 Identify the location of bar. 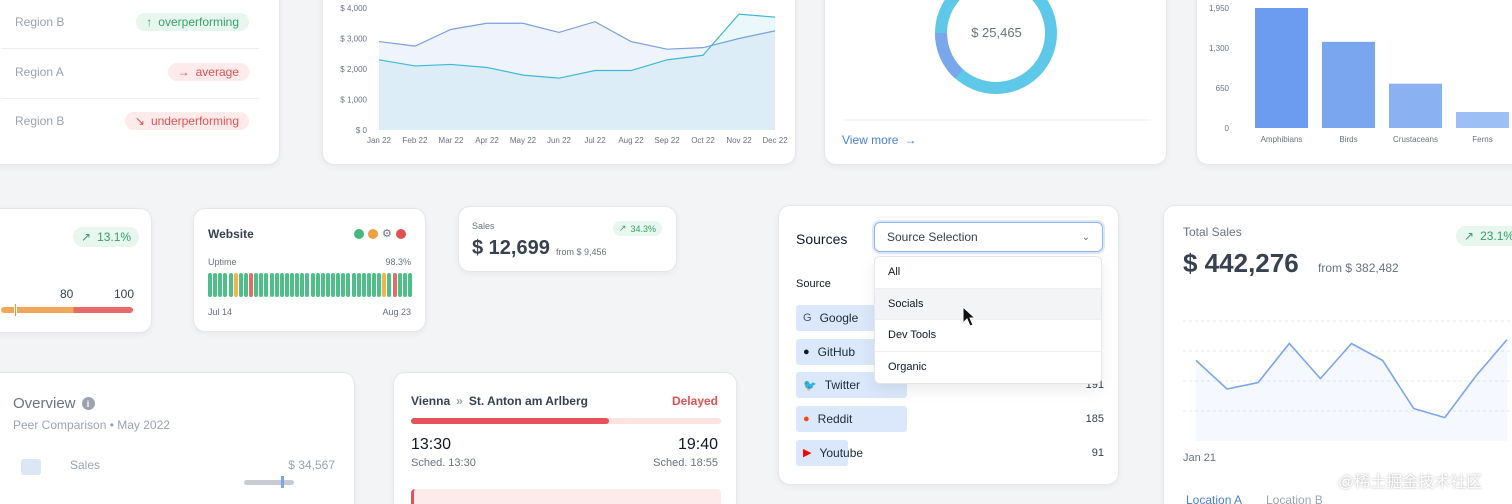
(1482, 120).